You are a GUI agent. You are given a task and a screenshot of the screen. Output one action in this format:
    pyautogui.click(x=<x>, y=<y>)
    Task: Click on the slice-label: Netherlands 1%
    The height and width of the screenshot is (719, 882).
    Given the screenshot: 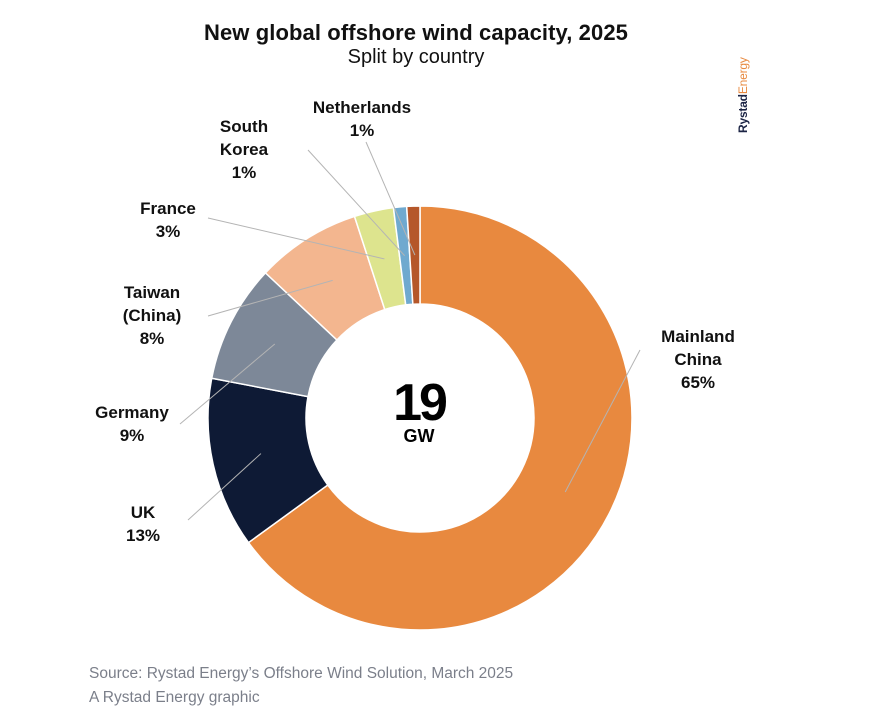 What is the action you would take?
    pyautogui.click(x=362, y=119)
    